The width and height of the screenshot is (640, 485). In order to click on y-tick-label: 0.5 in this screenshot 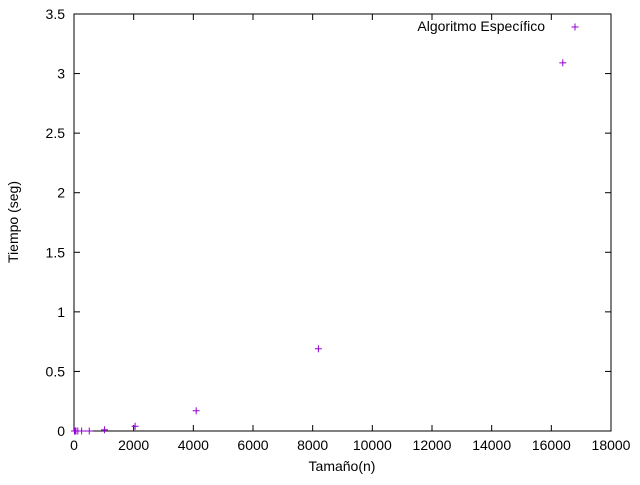, I will do `click(56, 371)`.